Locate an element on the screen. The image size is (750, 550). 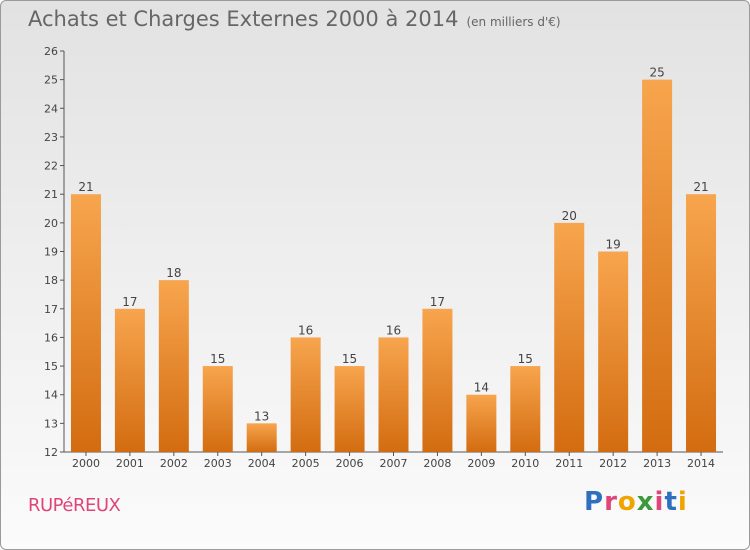
y-tick-label: 20 is located at coordinates (51, 223).